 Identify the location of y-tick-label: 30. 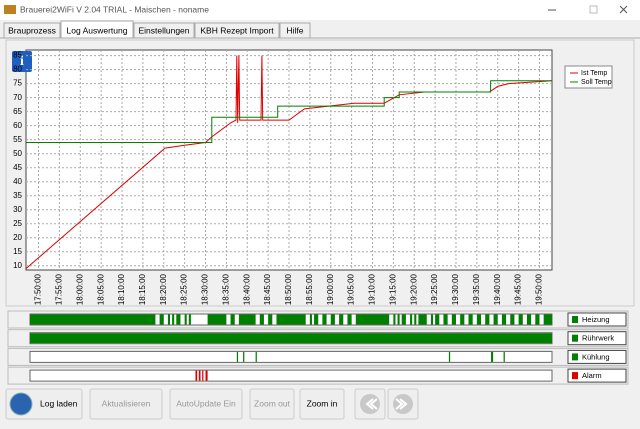
(17, 209).